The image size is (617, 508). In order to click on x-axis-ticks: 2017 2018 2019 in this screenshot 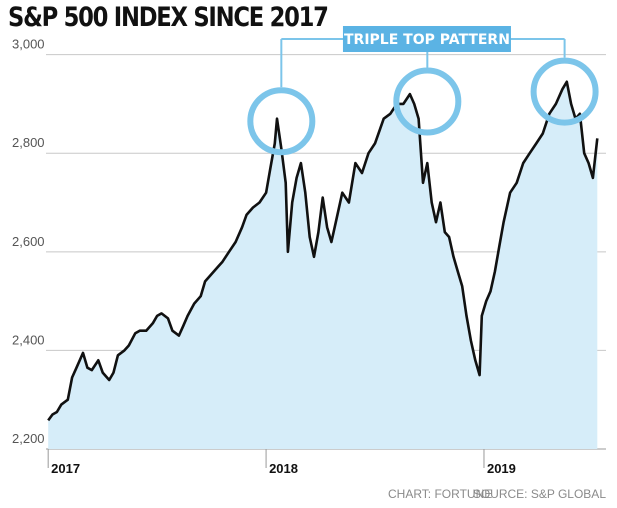, I will do `click(283, 468)`.